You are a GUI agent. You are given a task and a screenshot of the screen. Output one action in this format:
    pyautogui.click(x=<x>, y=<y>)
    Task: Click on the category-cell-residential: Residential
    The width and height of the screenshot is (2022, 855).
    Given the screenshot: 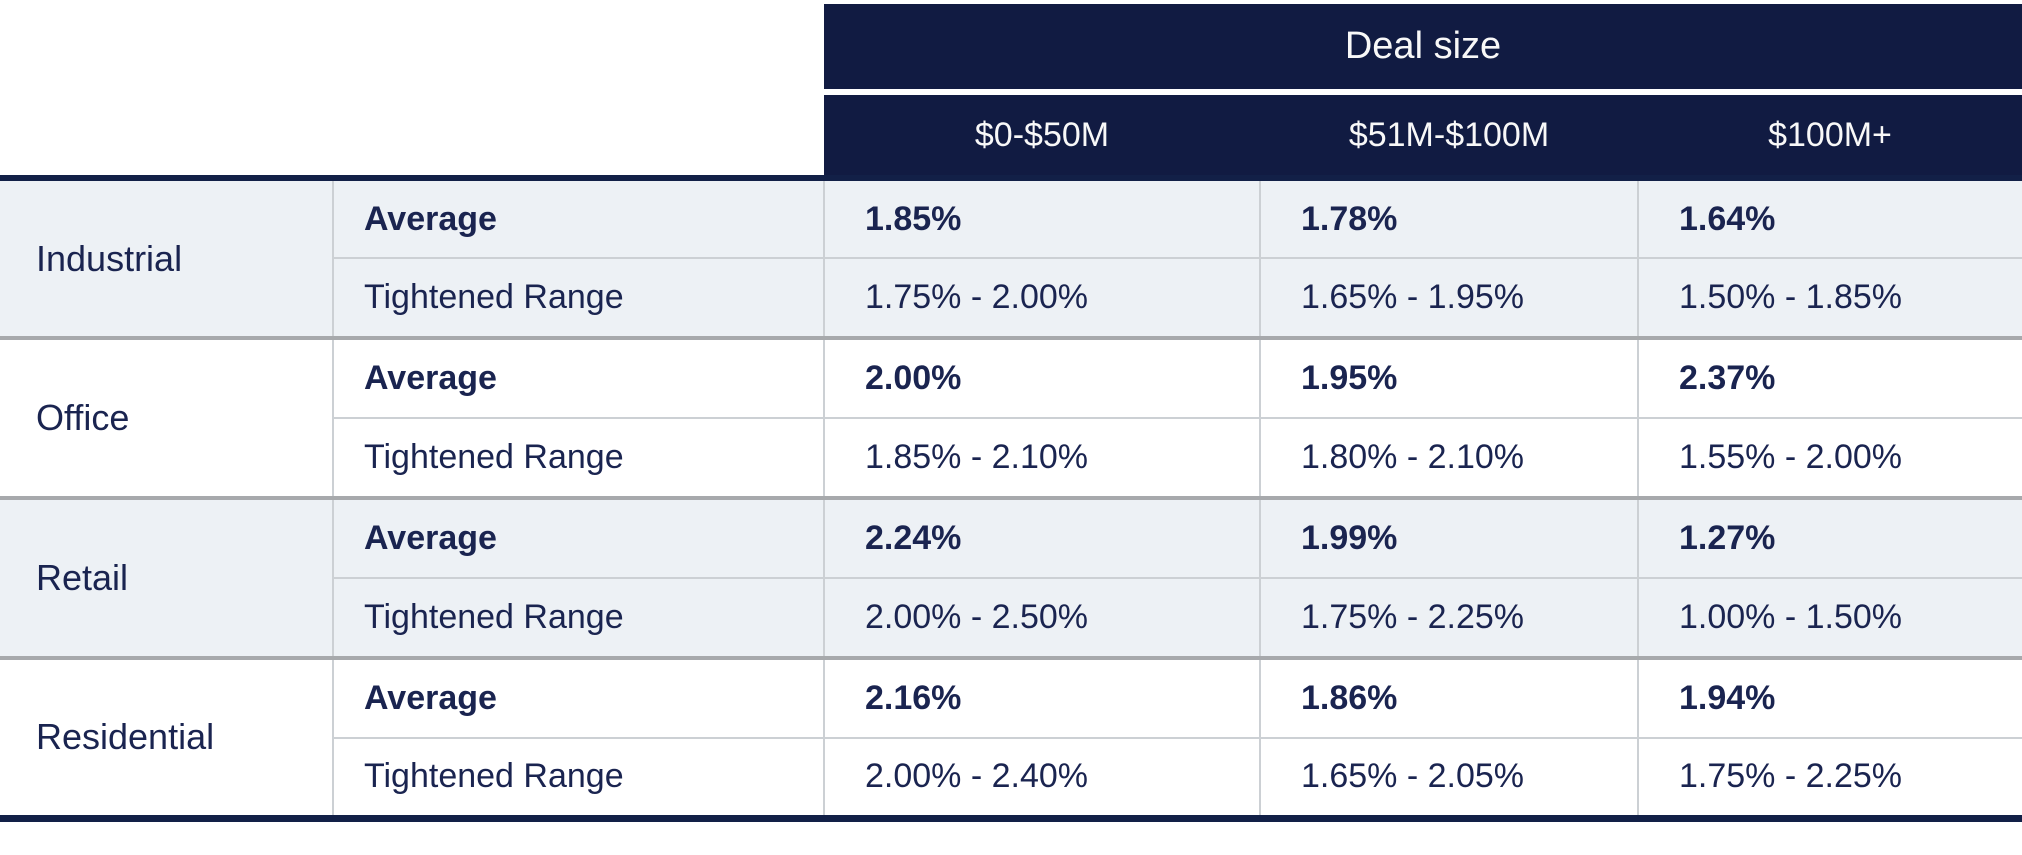 What is the action you would take?
    pyautogui.click(x=166, y=740)
    